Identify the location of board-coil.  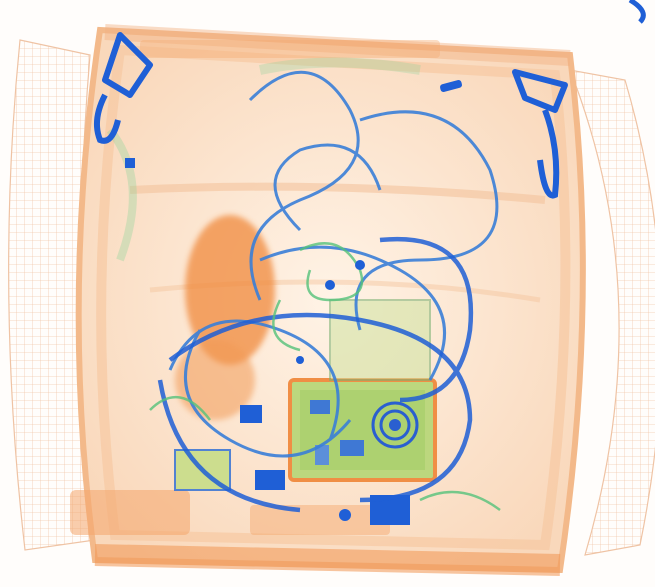
(395, 425).